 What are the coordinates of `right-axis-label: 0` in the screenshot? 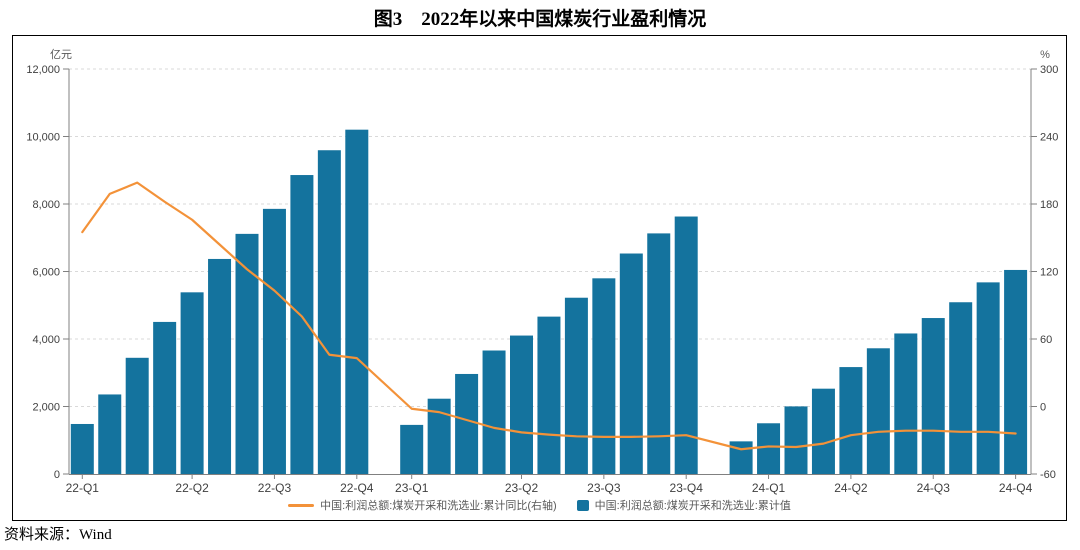 It's located at (1043, 408).